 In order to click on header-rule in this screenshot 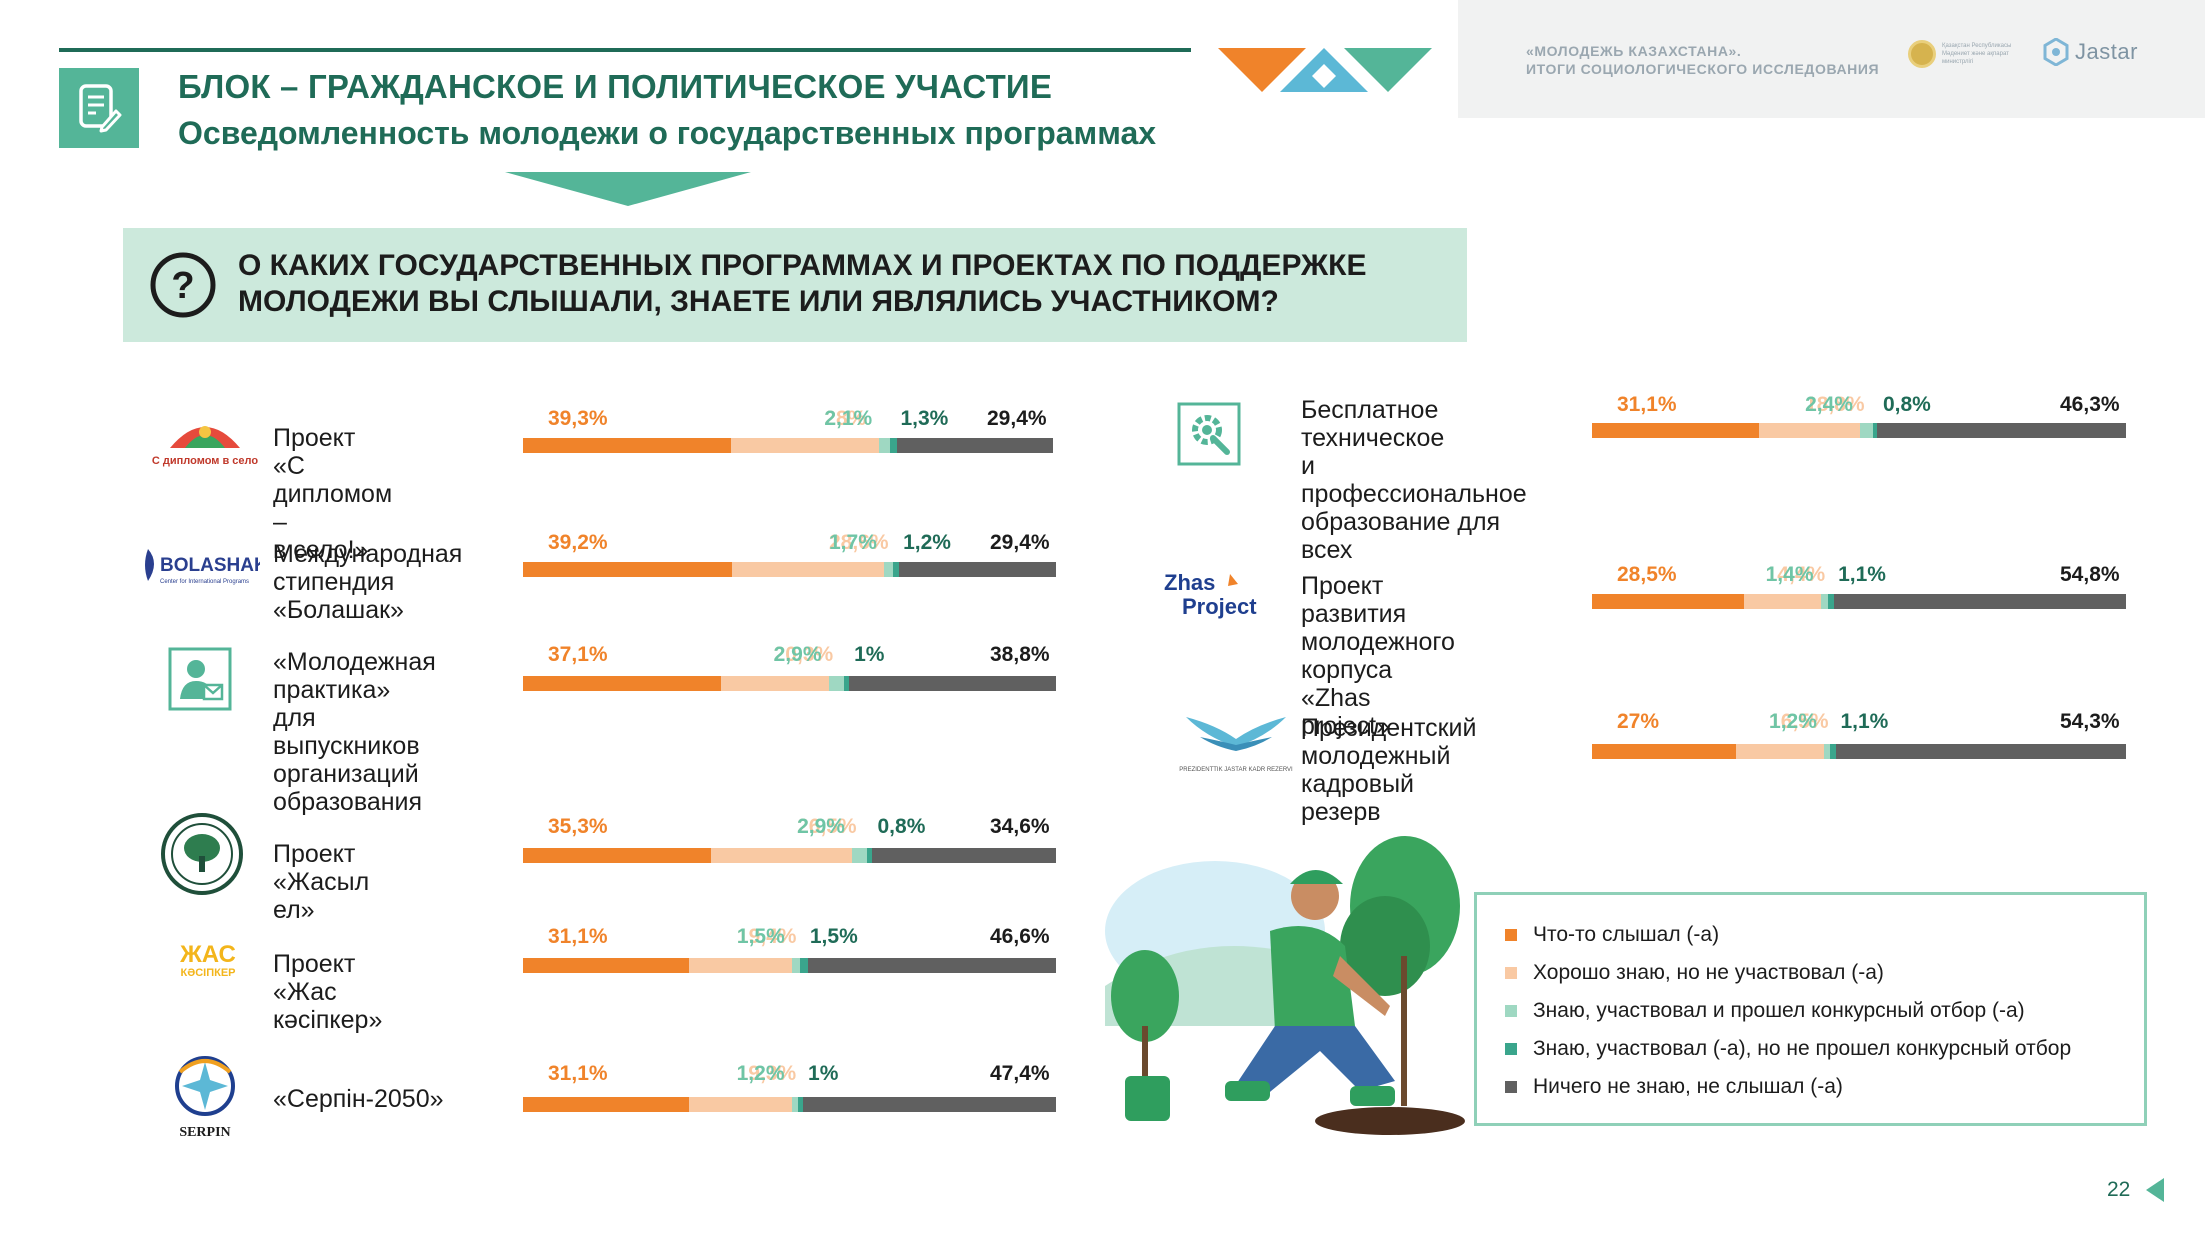, I will do `click(625, 50)`.